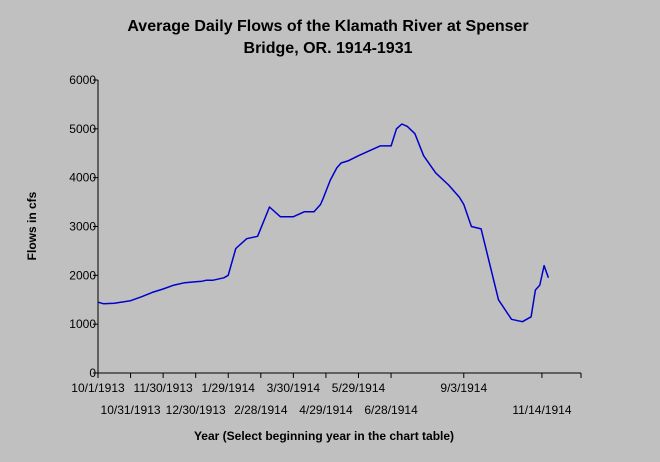 This screenshot has width=660, height=462. Describe the element at coordinates (98, 388) in the screenshot. I see `x-tick-label: 10/1/1913` at that location.